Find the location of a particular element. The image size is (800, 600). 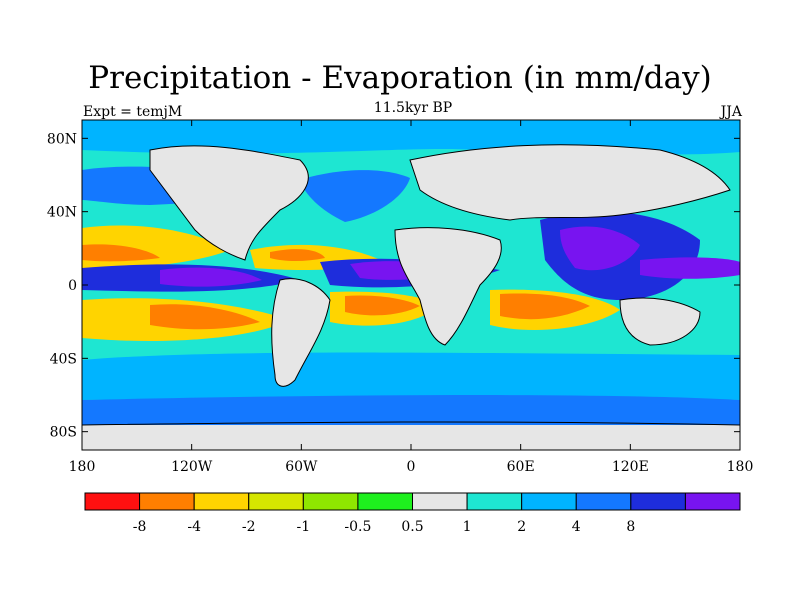

eurasia is located at coordinates (570, 182).